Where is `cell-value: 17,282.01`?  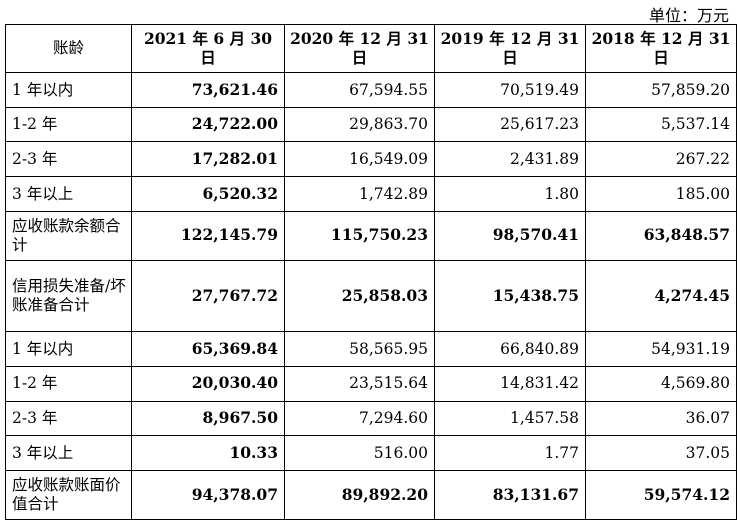 cell-value: 17,282.01 is located at coordinates (208, 159).